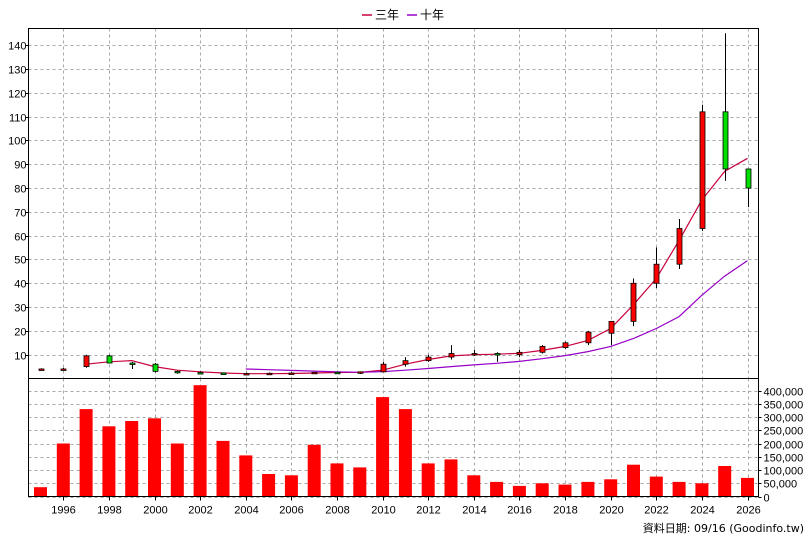 Image resolution: width=808 pixels, height=540 pixels. What do you see at coordinates (702, 511) in the screenshot?
I see `x-tick-label: 2024` at bounding box center [702, 511].